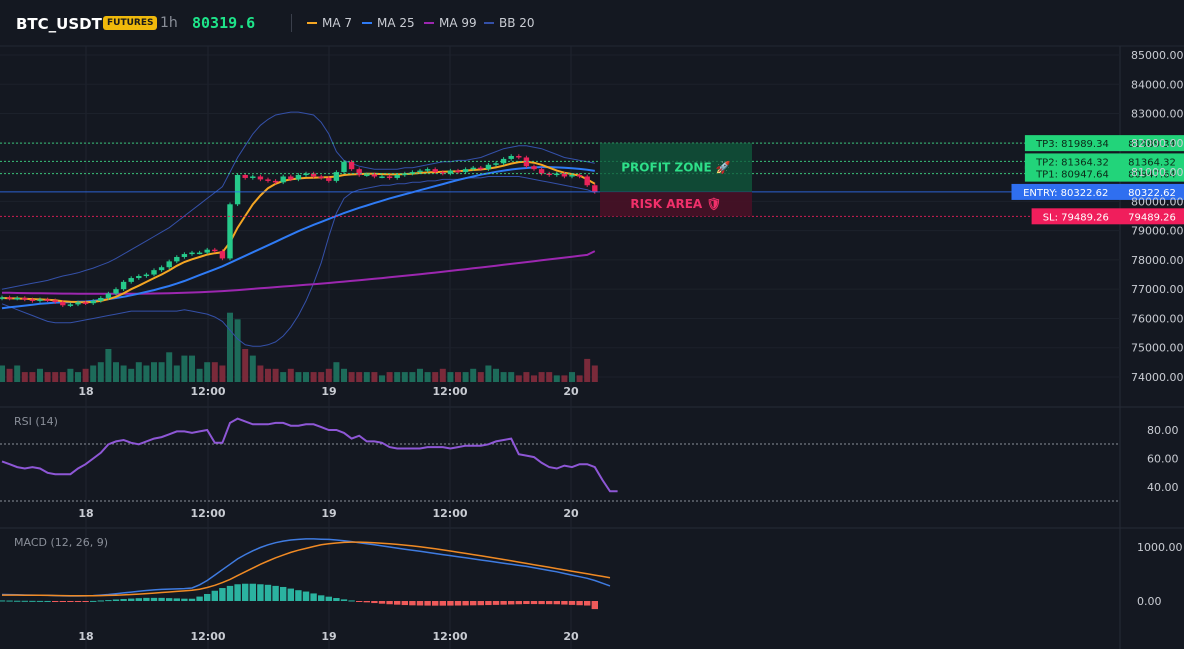  Describe the element at coordinates (571, 513) in the screenshot. I see `time-tick-label: 20` at that location.